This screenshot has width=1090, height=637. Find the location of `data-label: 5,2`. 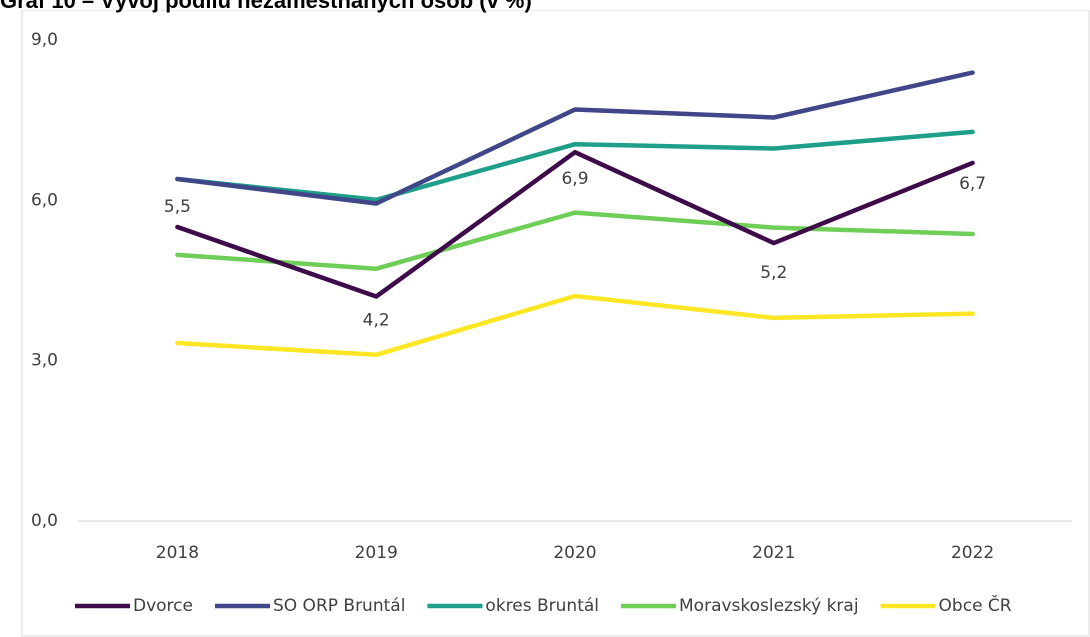

data-label: 5,2 is located at coordinates (773, 273).